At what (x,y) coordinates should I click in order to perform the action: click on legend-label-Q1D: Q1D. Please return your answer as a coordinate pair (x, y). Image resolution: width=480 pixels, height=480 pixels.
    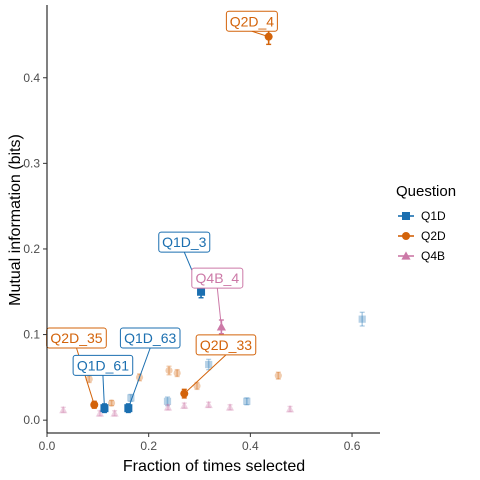
    Looking at the image, I should click on (433, 216).